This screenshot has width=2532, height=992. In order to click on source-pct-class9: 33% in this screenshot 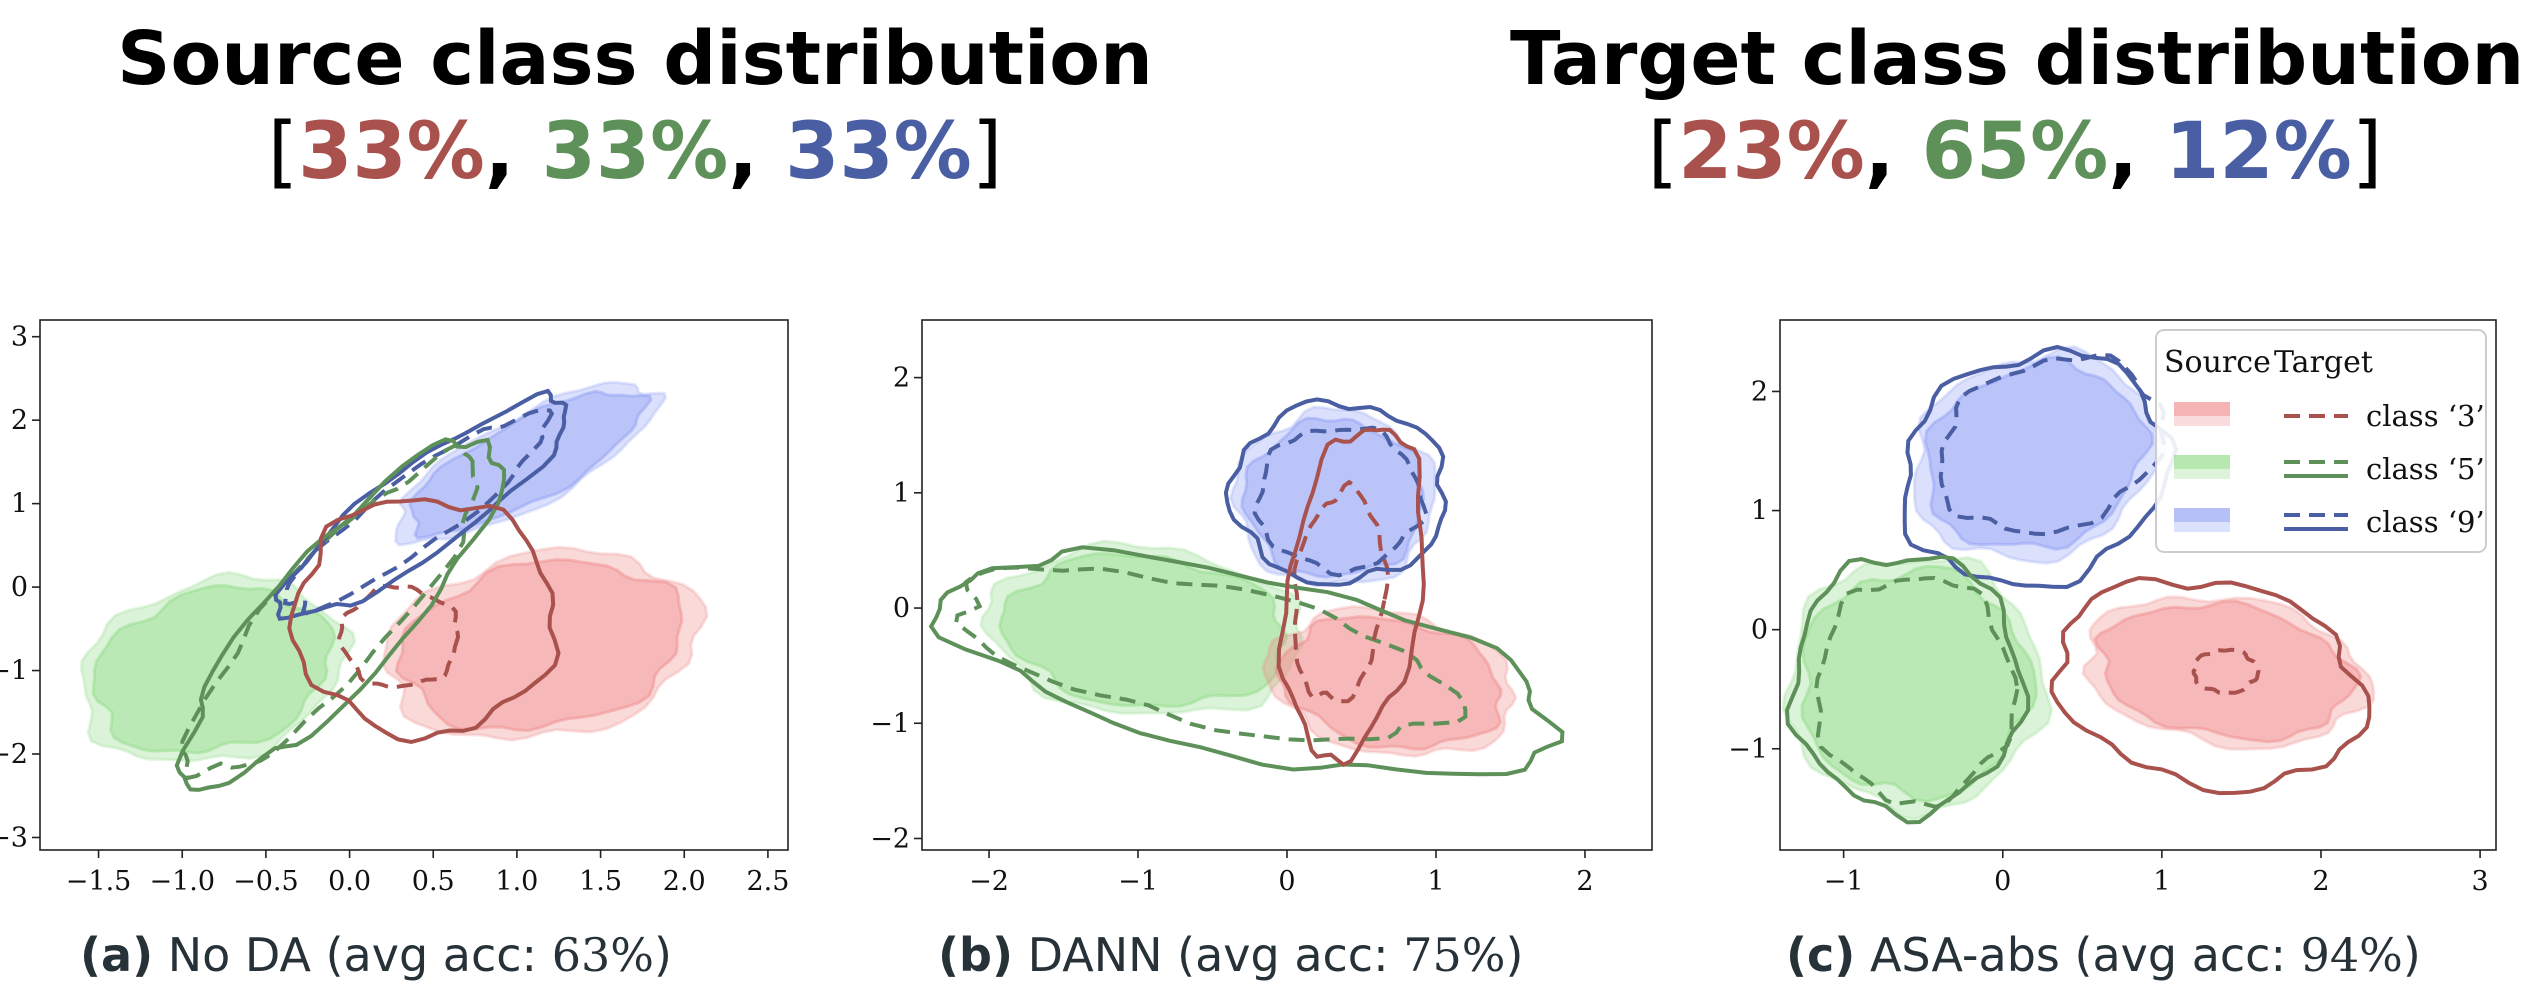, I will do `click(878, 152)`.